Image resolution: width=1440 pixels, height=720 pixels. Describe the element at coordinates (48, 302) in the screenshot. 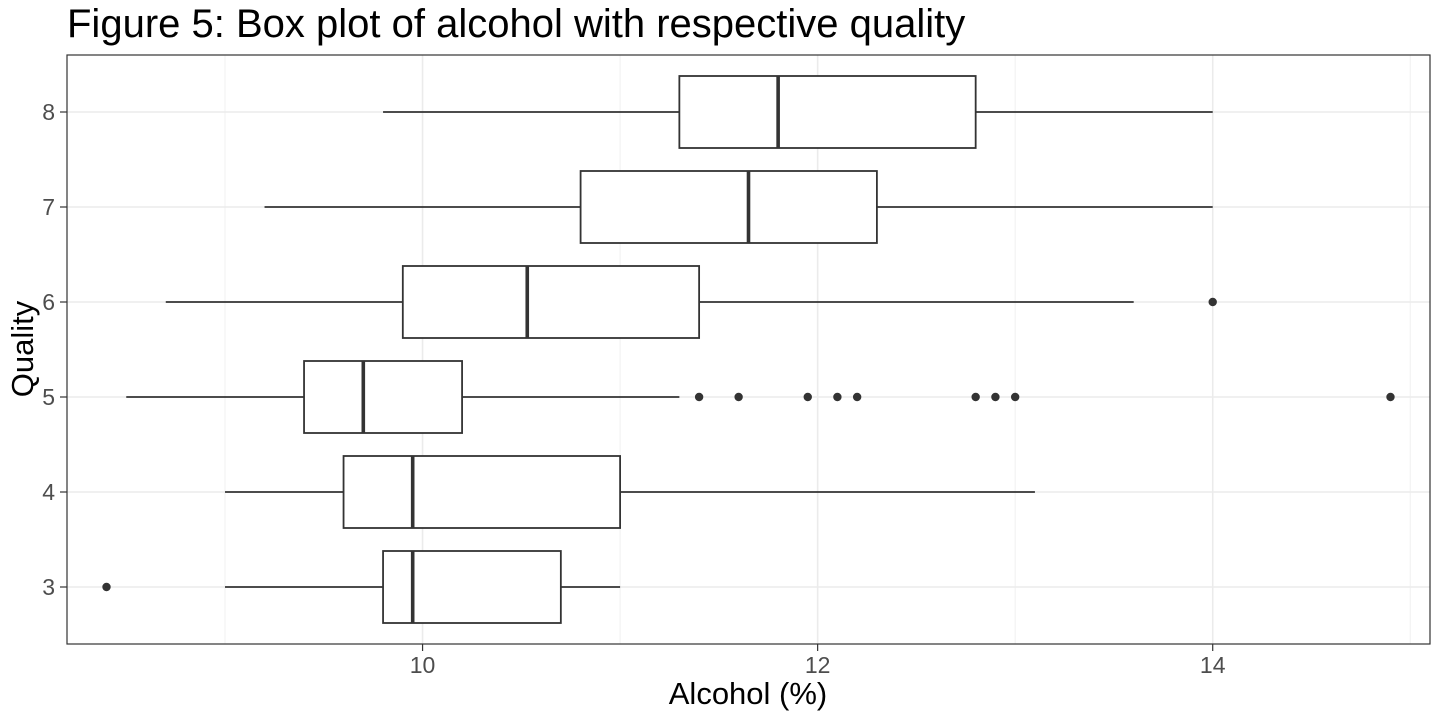

I see `y-tick-label: 6` at that location.